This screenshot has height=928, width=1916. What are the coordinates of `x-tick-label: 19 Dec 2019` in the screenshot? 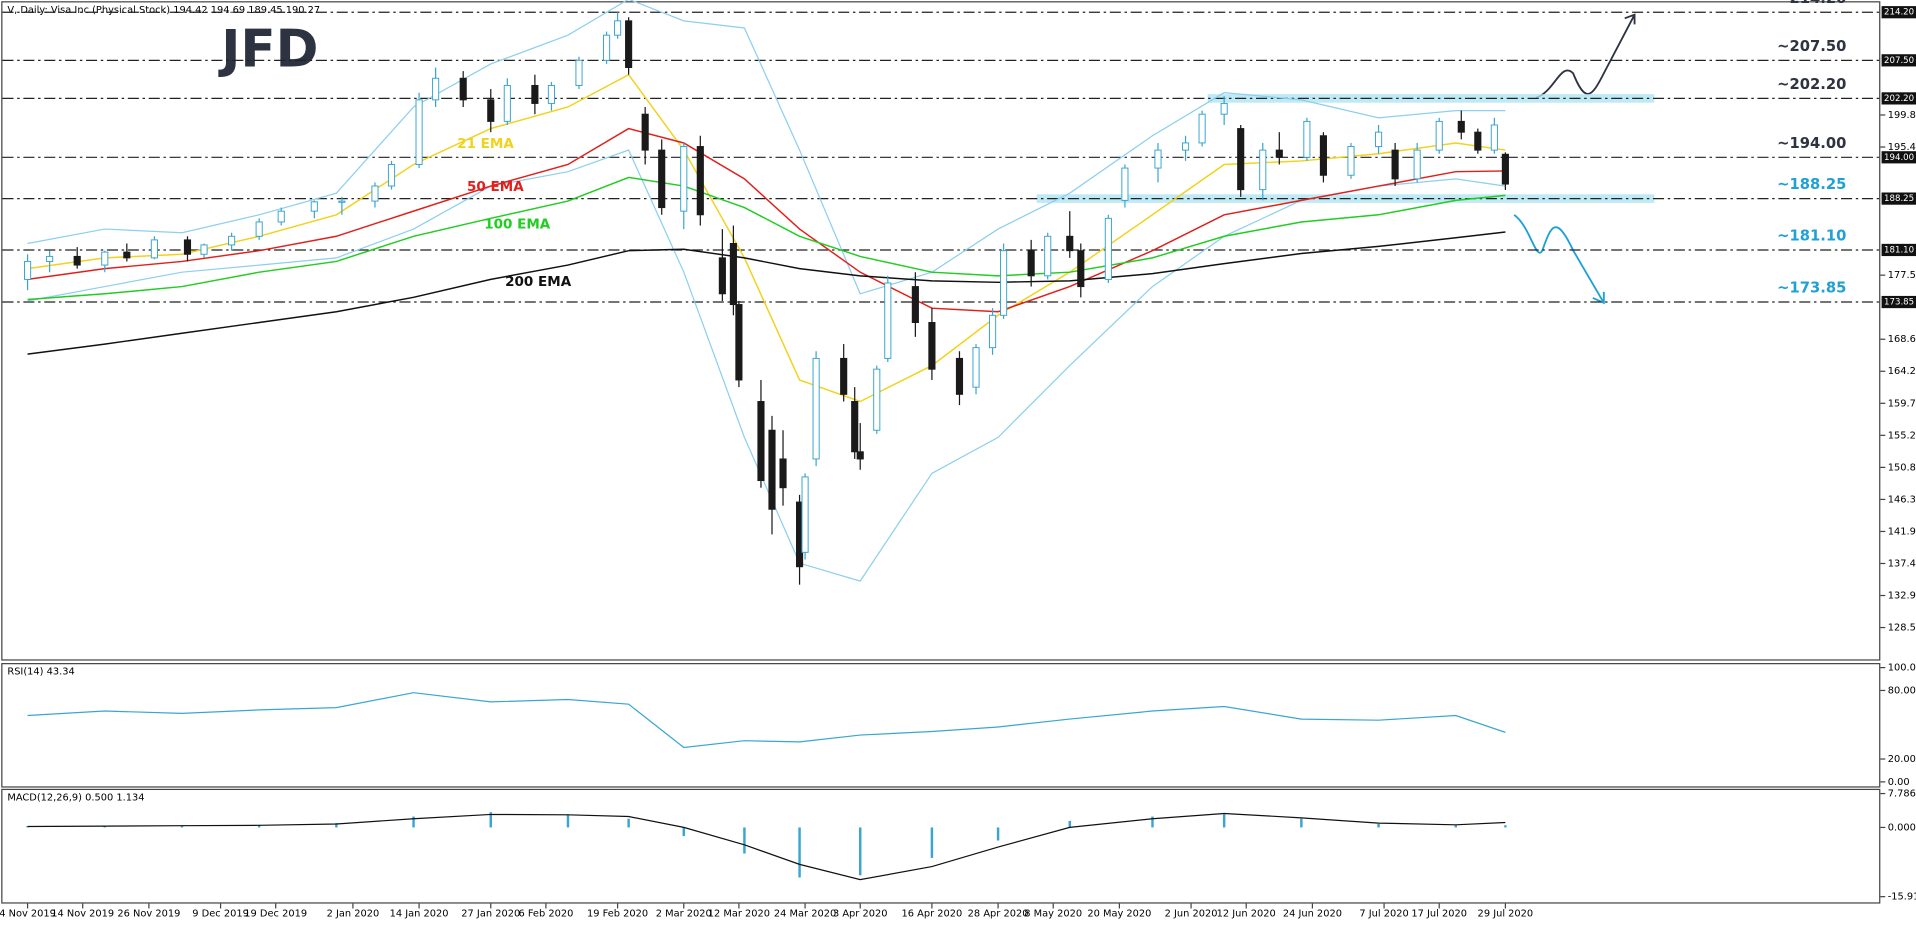 It's located at (275, 913).